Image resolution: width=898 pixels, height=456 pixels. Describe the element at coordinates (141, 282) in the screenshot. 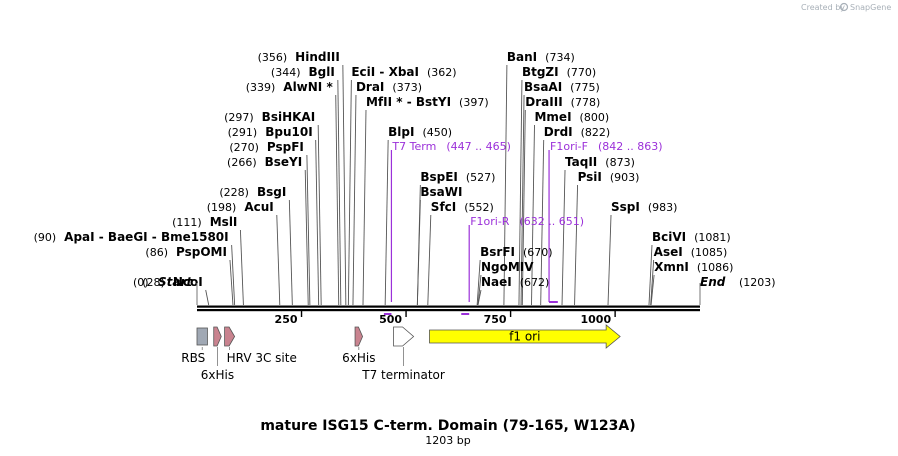

I see `start-pos: (0)` at that location.